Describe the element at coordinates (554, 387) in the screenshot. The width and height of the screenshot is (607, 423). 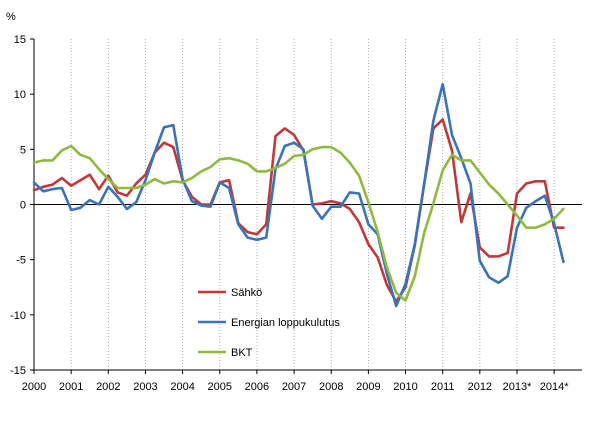
I see `x-tick-label: 2014*` at that location.